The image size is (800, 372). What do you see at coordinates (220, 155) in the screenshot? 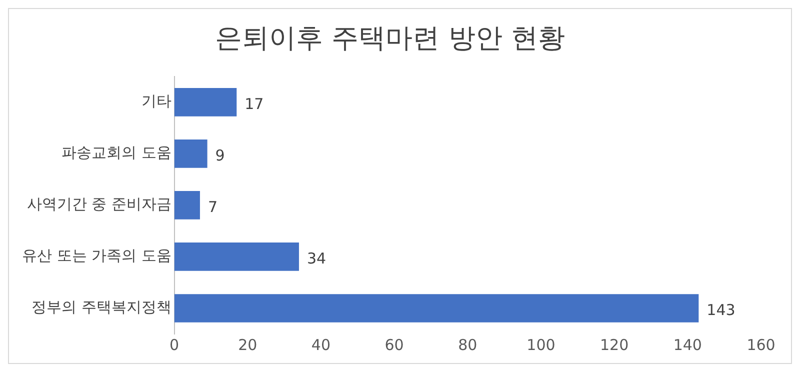
I see `data-label: 9` at bounding box center [220, 155].